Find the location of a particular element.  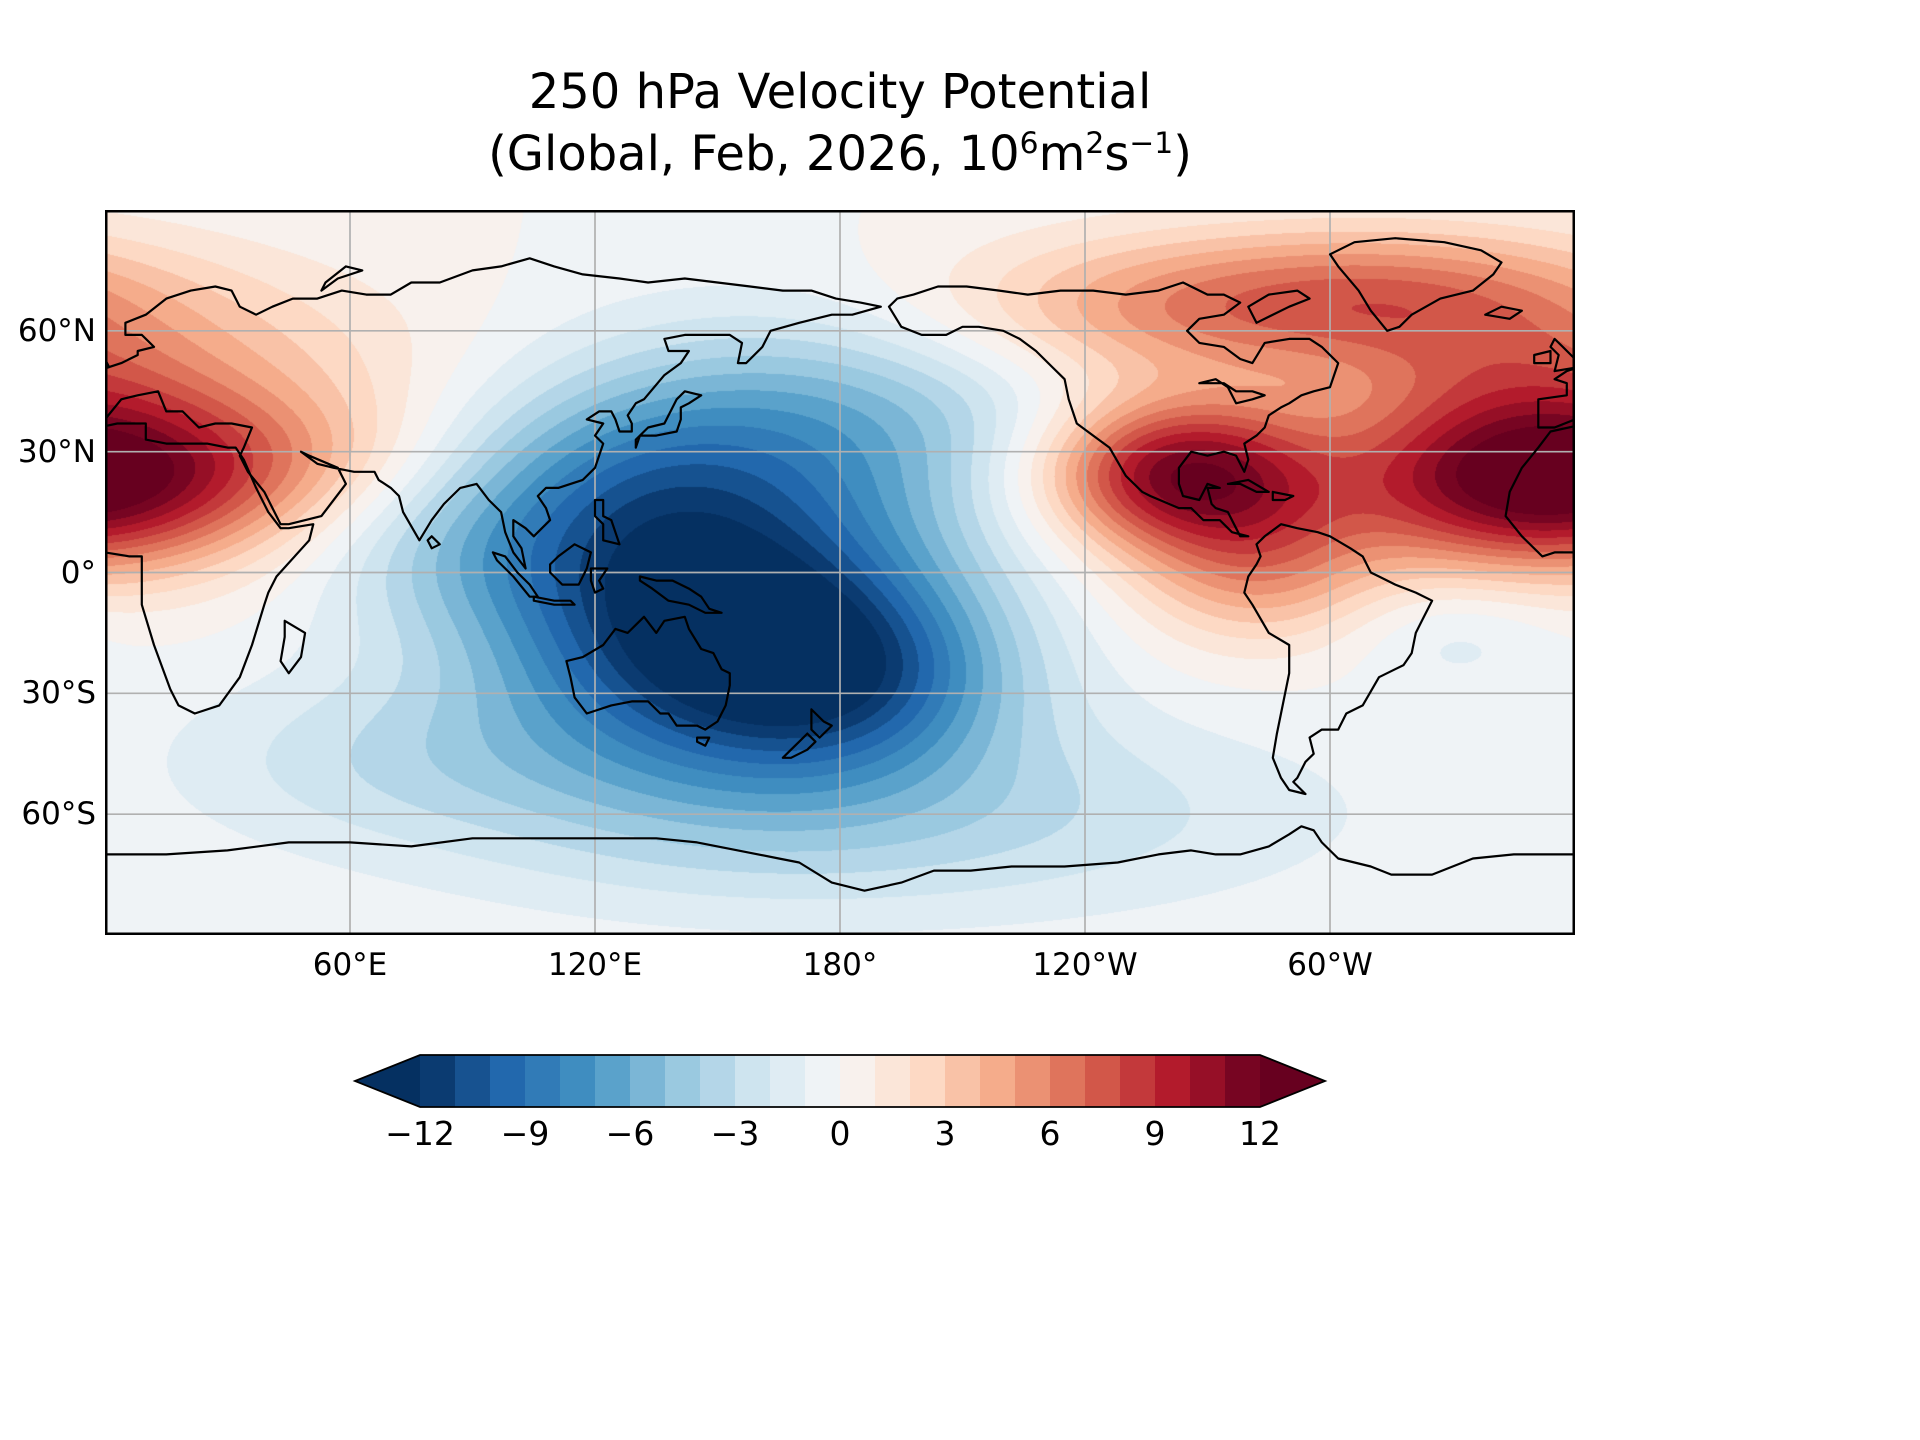

lat-tick-label: 60°S is located at coordinates (58, 814).